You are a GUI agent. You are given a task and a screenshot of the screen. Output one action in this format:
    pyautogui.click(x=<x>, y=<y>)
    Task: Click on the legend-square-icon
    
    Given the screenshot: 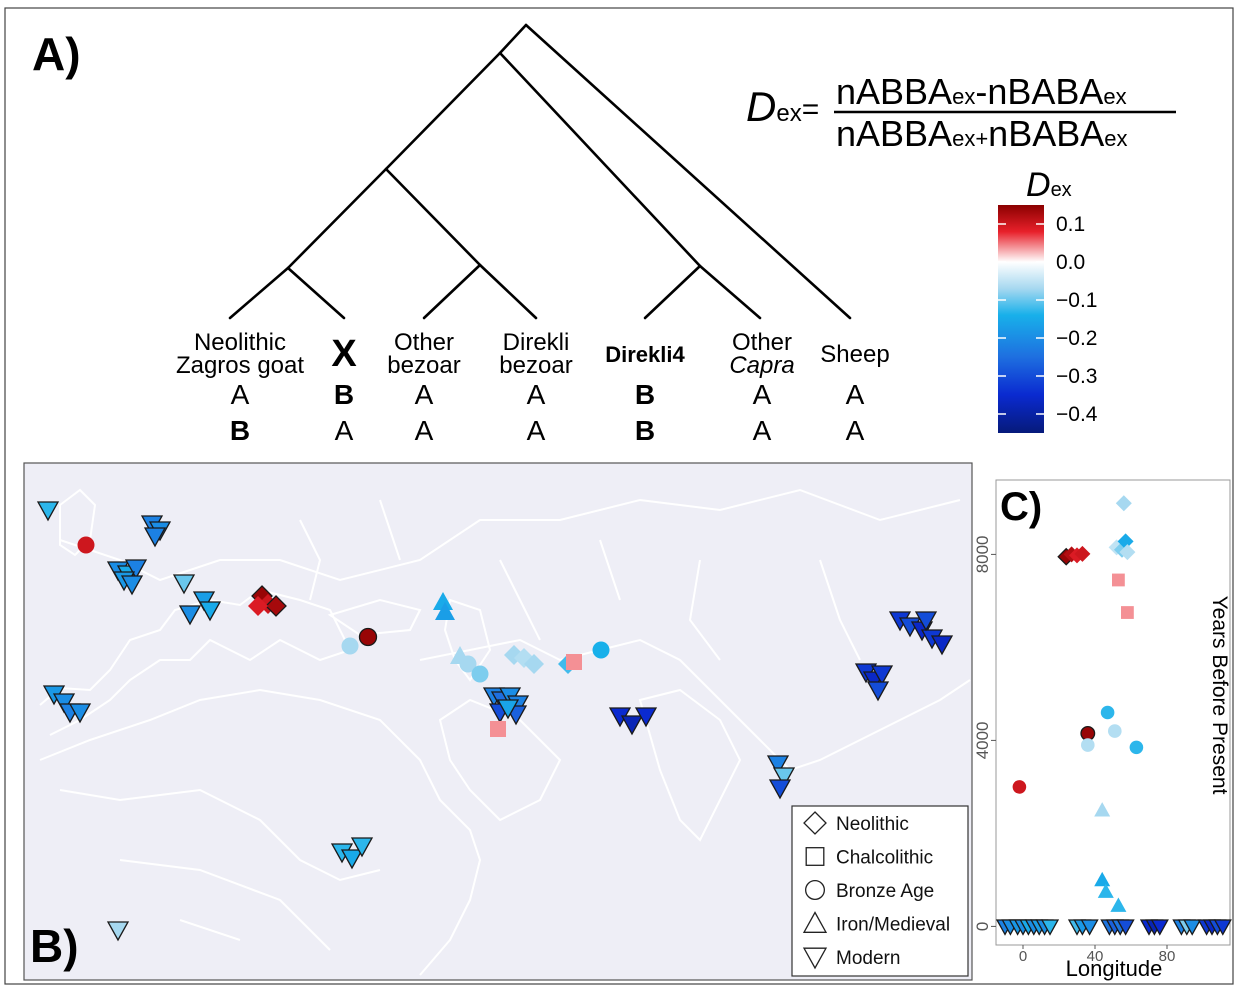 What is the action you would take?
    pyautogui.click(x=815, y=856)
    